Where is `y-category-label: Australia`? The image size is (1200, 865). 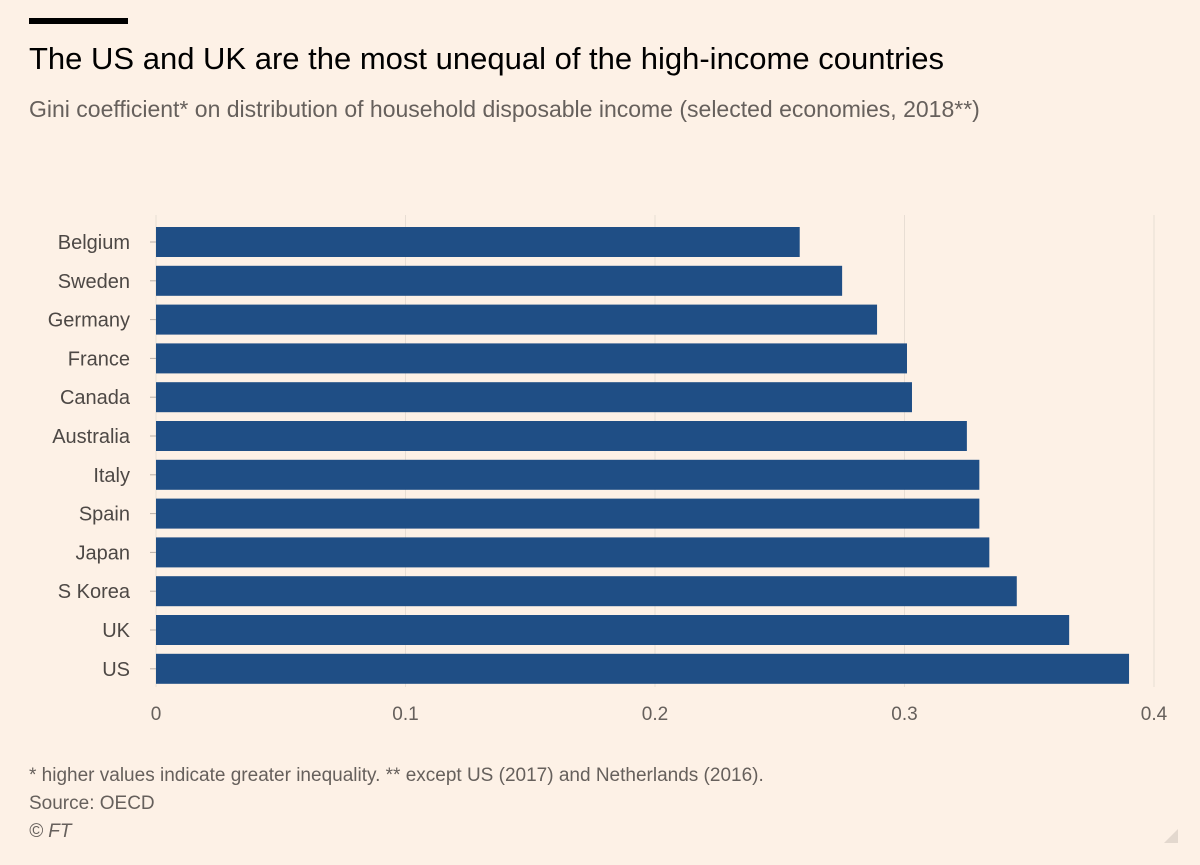 y-category-label: Australia is located at coordinates (91, 437).